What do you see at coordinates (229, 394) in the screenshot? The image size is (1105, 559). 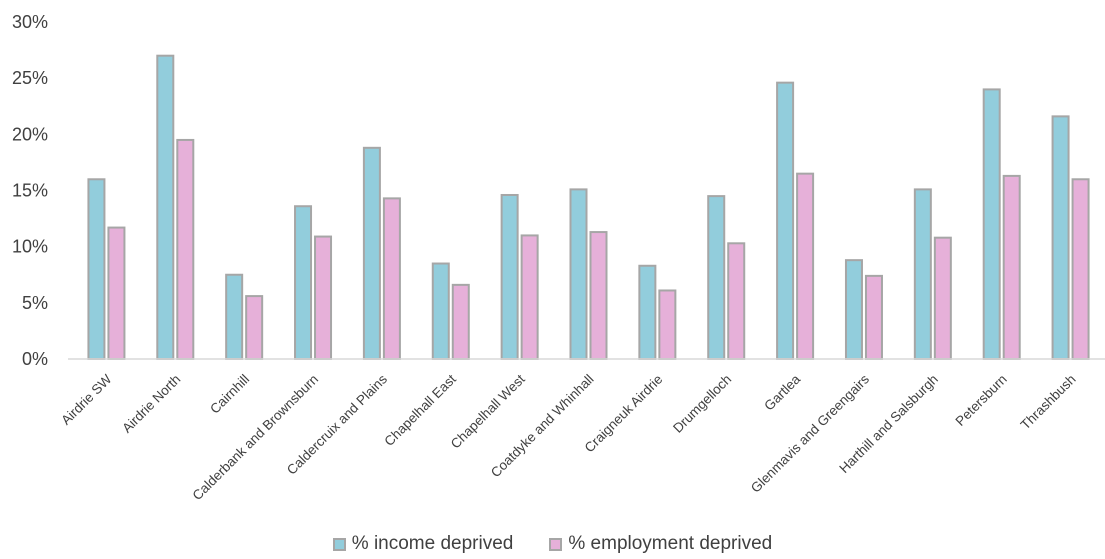 I see `x-category-label: Cairnhill` at bounding box center [229, 394].